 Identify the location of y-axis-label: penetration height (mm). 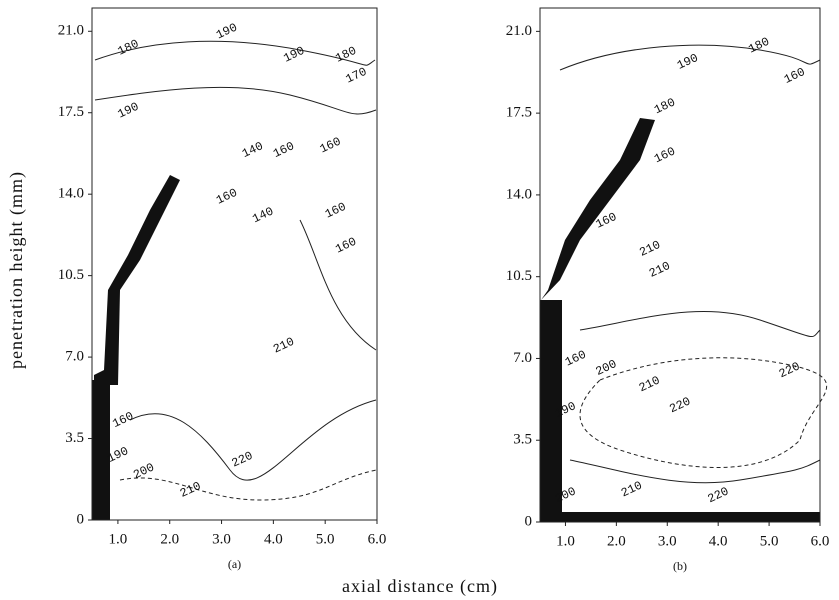
(16, 270).